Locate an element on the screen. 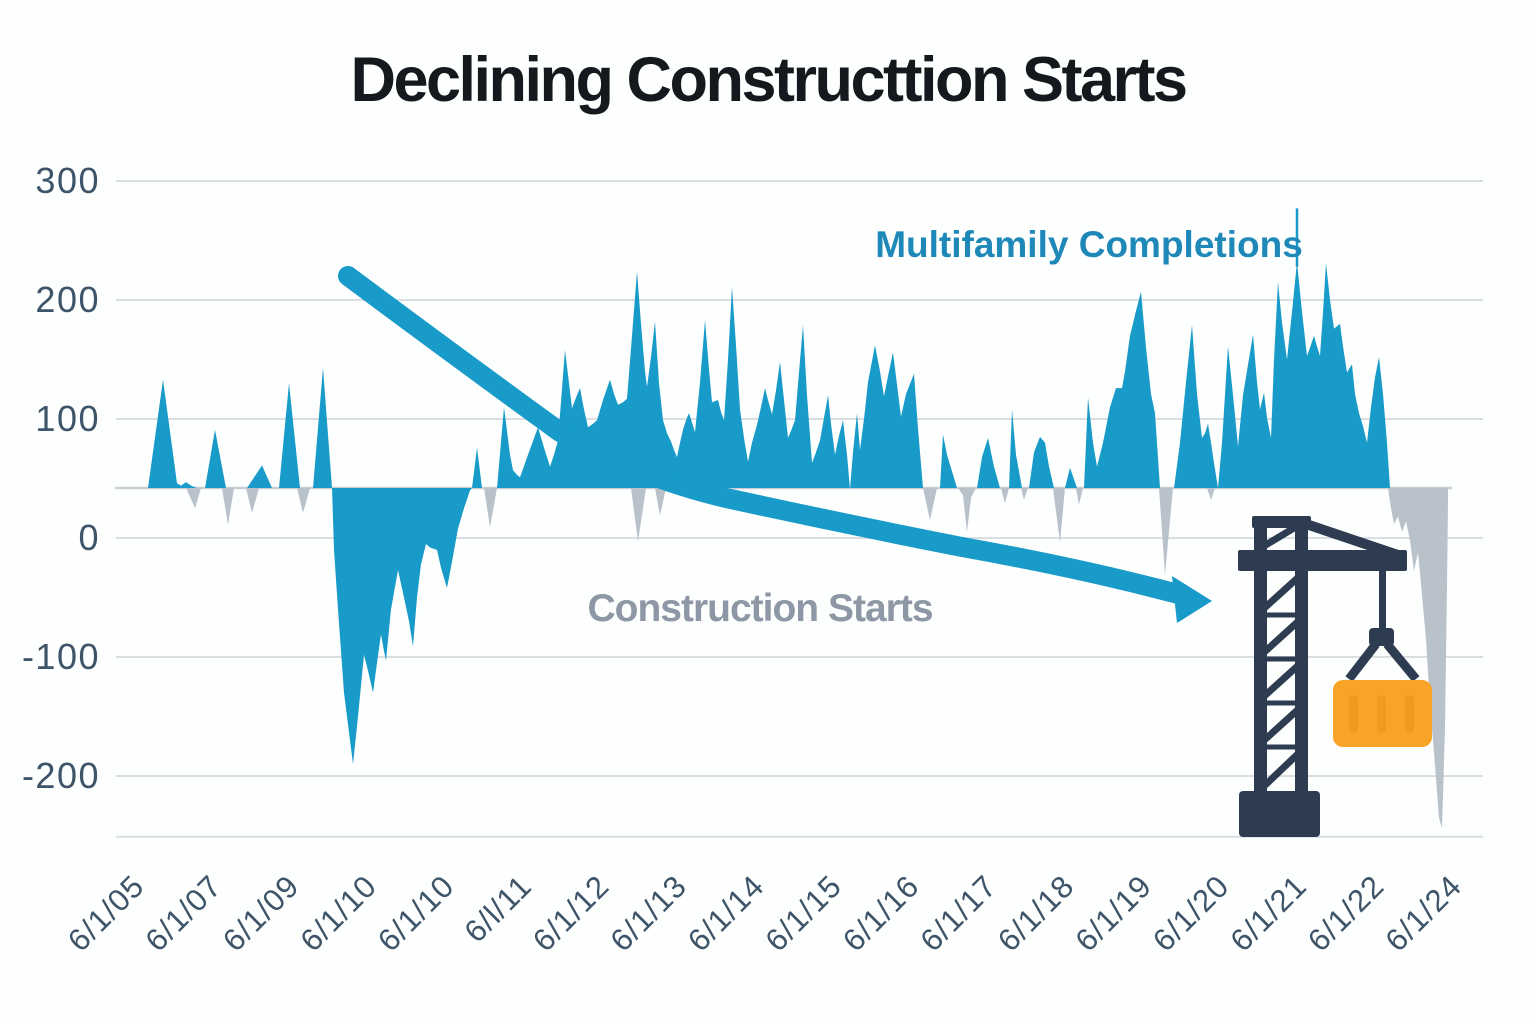 Image resolution: width=1536 pixels, height=1024 pixels. y-tick-label: -100 is located at coordinates (61, 656).